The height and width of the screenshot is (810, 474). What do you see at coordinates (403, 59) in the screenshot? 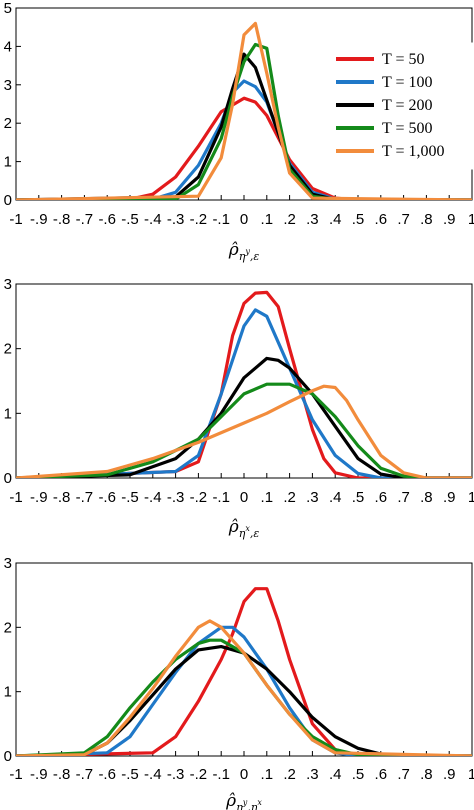
I see `legend-label: T = 50` at bounding box center [403, 59].